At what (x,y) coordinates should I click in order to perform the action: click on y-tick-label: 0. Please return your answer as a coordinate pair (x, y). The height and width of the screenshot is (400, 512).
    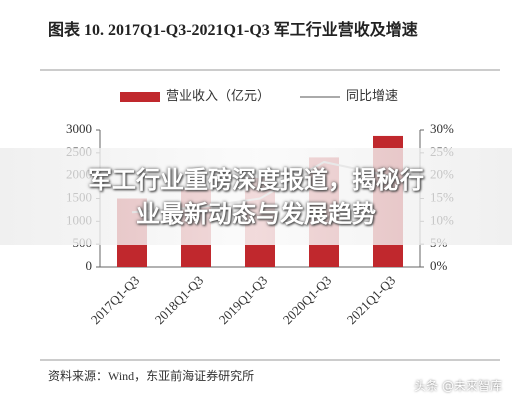
    Looking at the image, I should click on (89, 265).